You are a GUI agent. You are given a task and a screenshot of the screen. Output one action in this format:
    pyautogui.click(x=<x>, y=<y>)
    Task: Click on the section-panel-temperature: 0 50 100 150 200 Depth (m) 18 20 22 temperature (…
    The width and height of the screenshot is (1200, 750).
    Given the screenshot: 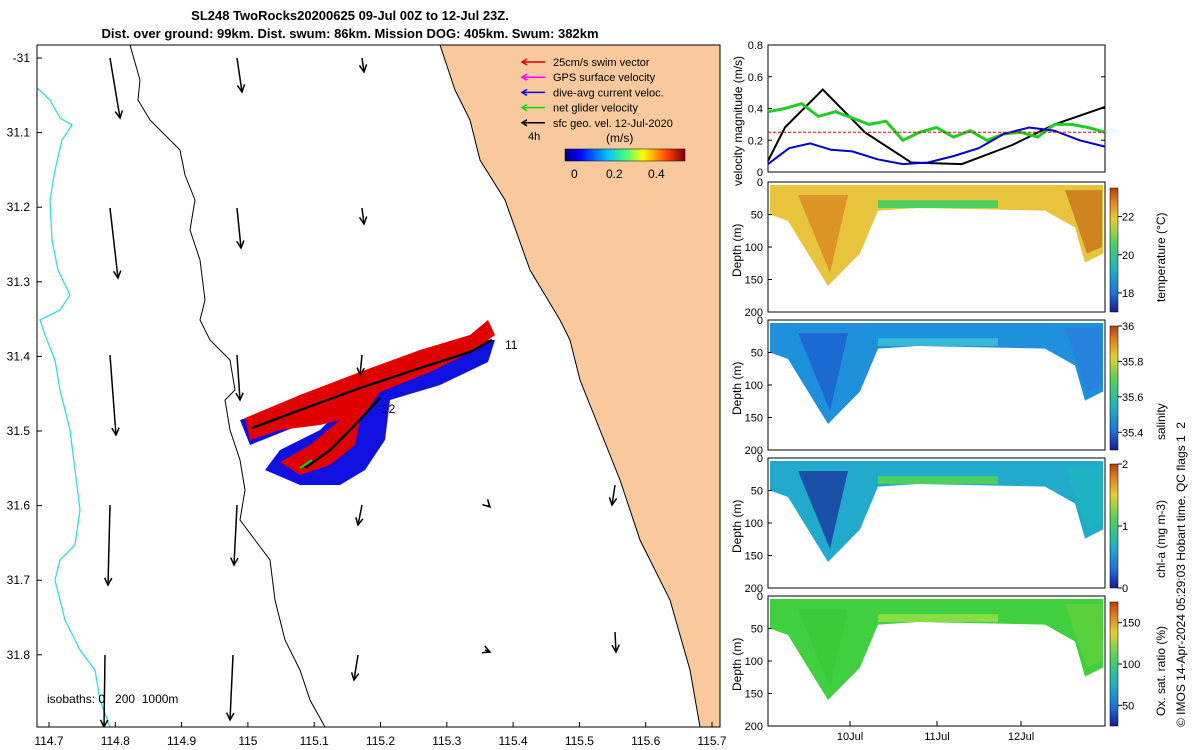 What is the action you would take?
    pyautogui.click(x=949, y=248)
    